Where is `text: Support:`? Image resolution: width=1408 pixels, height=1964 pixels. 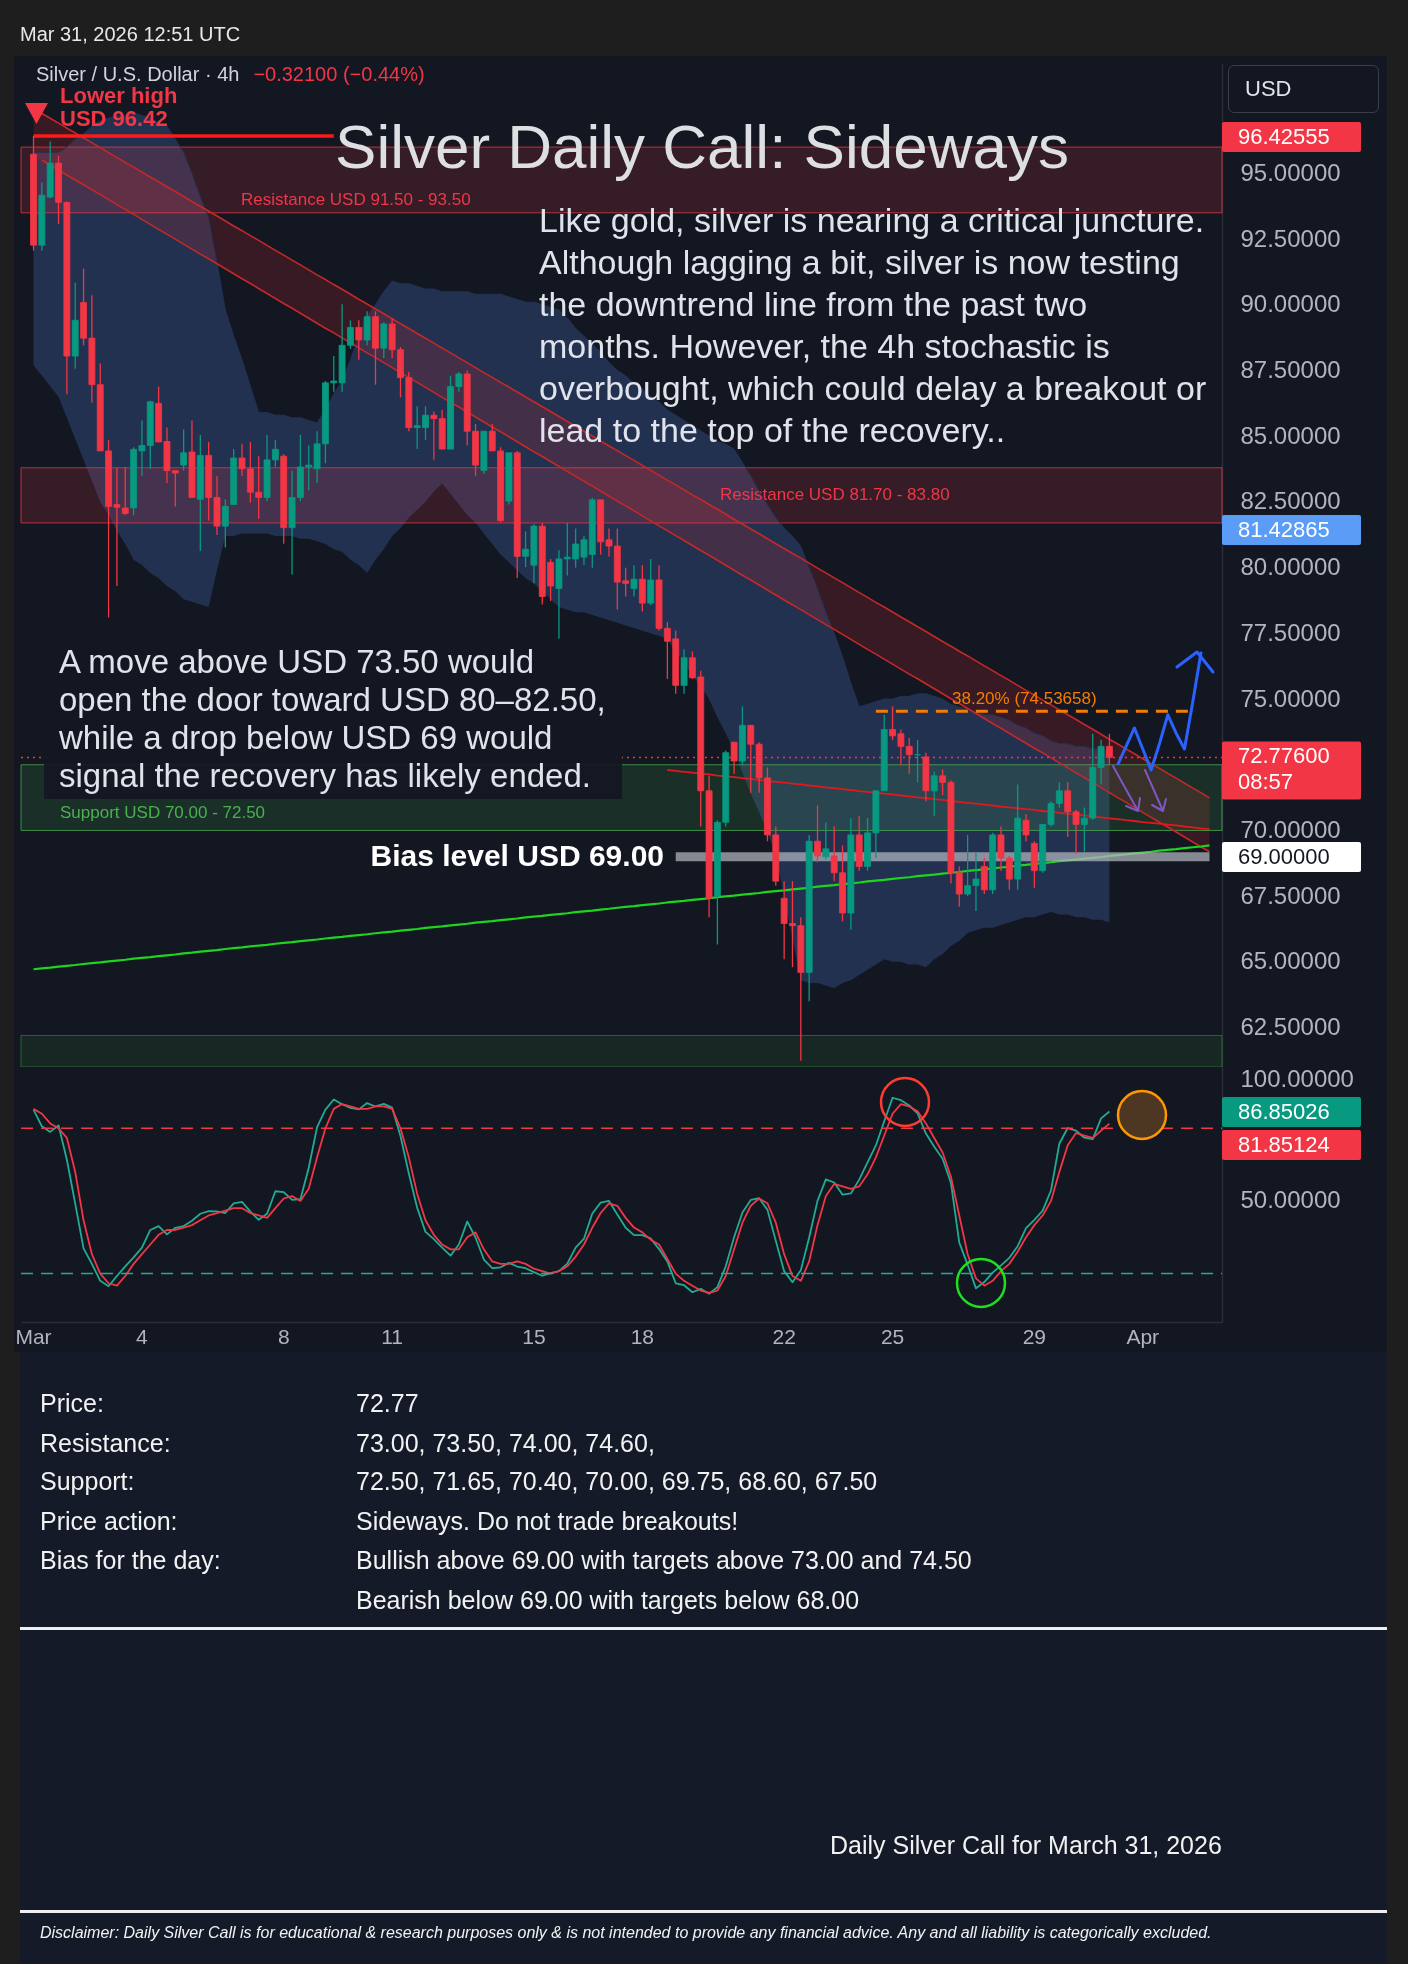
text: Support: is located at coordinates (87, 1481).